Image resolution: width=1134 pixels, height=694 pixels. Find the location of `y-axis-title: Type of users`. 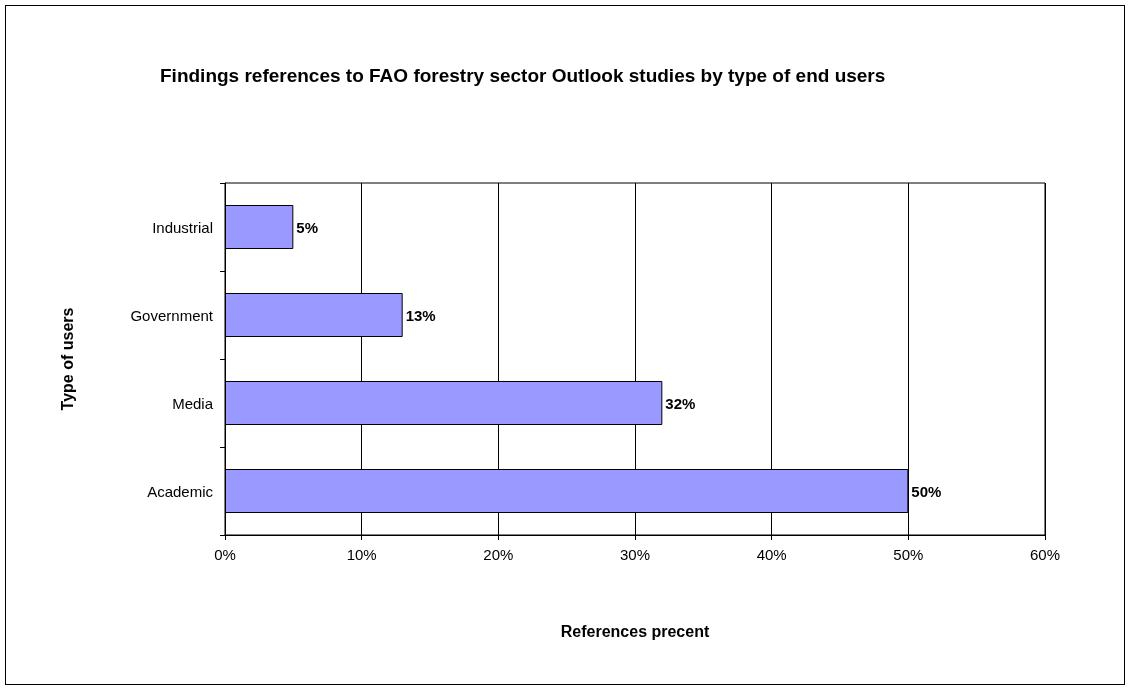

y-axis-title: Type of users is located at coordinates (67, 359).